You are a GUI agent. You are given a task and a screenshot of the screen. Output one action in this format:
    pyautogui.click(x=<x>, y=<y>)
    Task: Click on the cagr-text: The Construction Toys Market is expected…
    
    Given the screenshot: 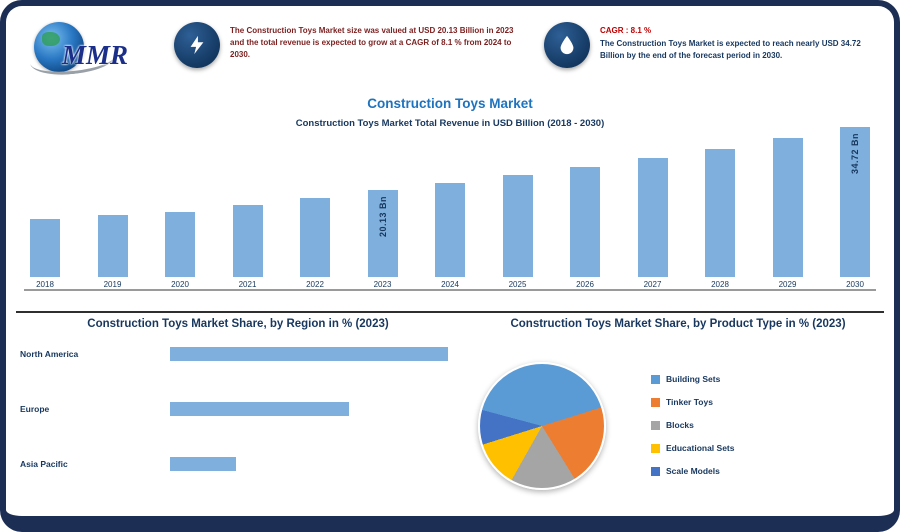 What is the action you would take?
    pyautogui.click(x=730, y=49)
    